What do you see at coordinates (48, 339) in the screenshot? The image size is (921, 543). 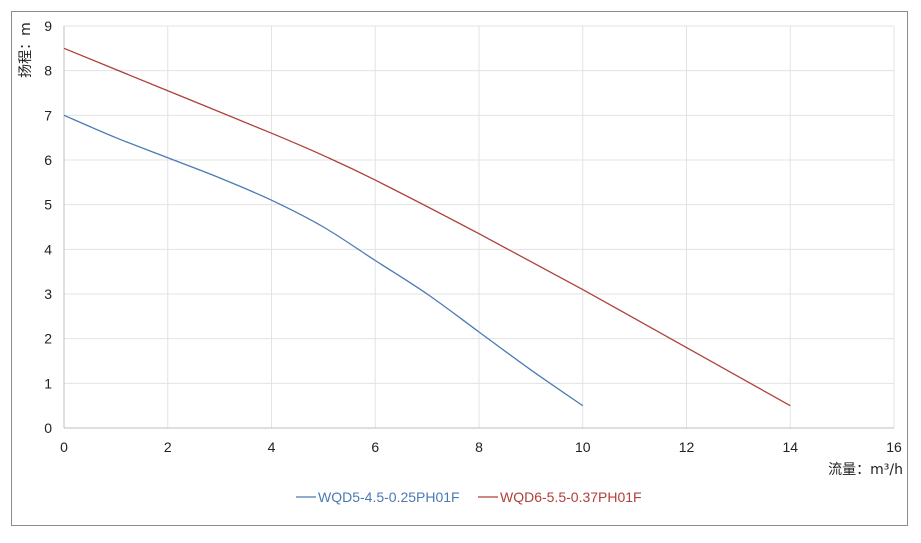 I see `y-tick-label: 2` at bounding box center [48, 339].